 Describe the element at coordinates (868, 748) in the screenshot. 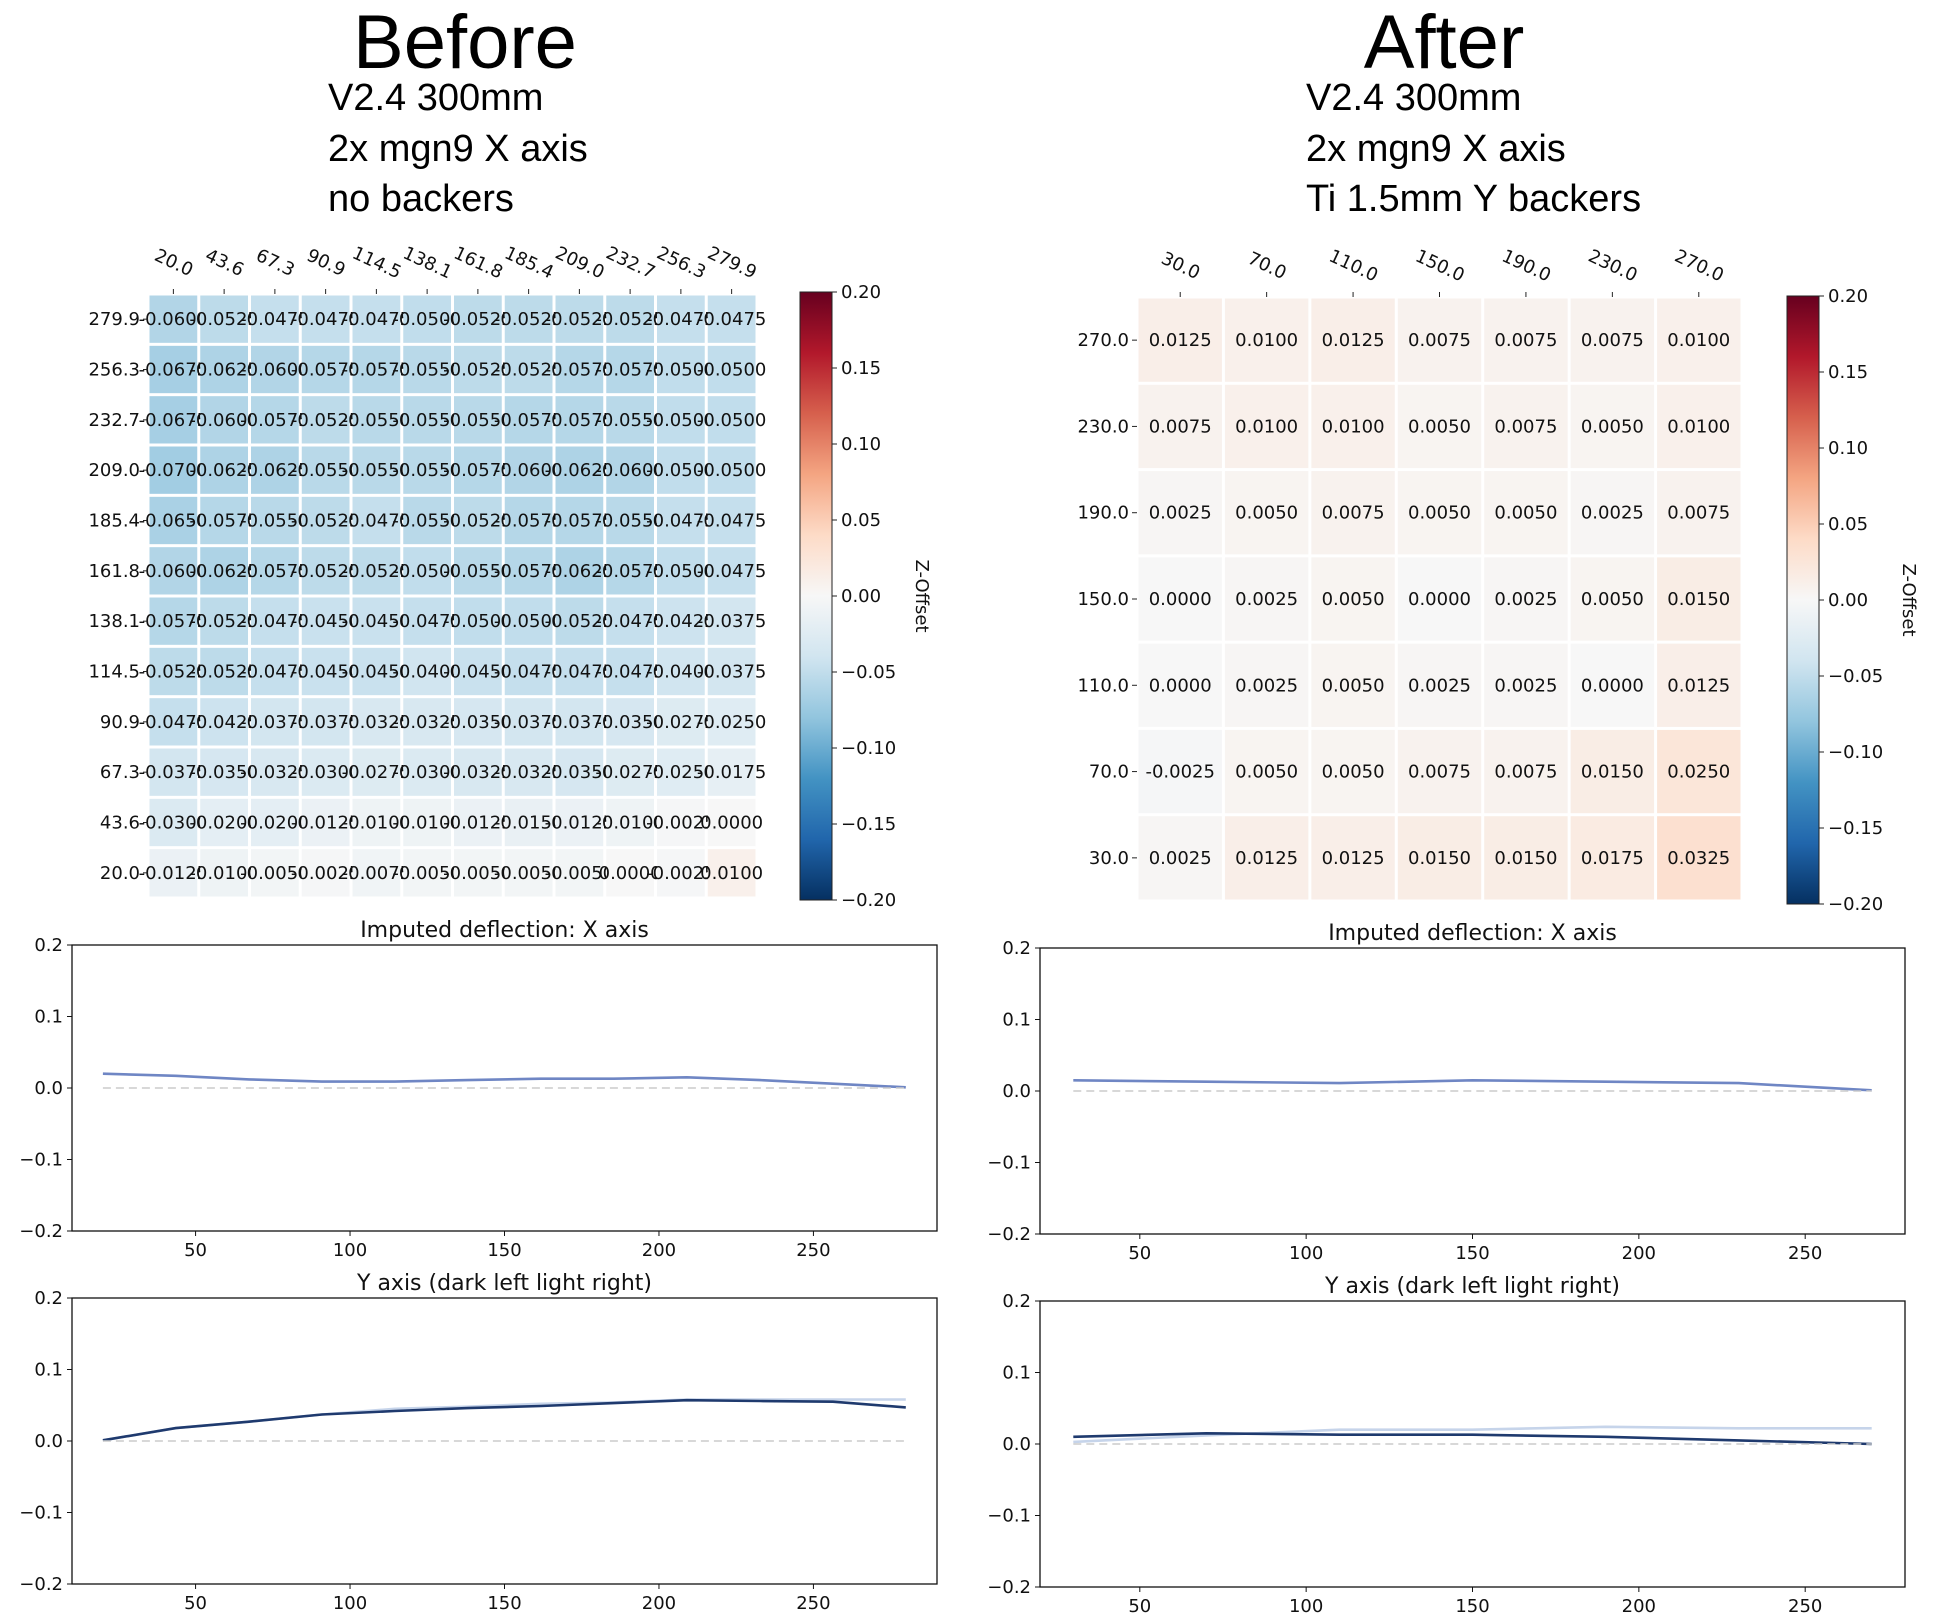

I see `before-colorbar-tick-label: −0.10` at that location.